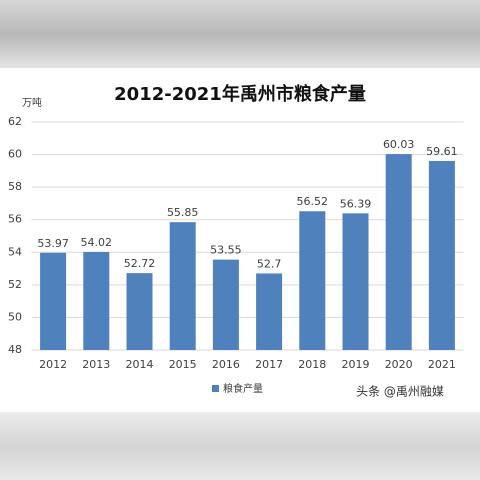 The width and height of the screenshot is (480, 480). What do you see at coordinates (356, 203) in the screenshot?
I see `value-label: 56.39` at bounding box center [356, 203].